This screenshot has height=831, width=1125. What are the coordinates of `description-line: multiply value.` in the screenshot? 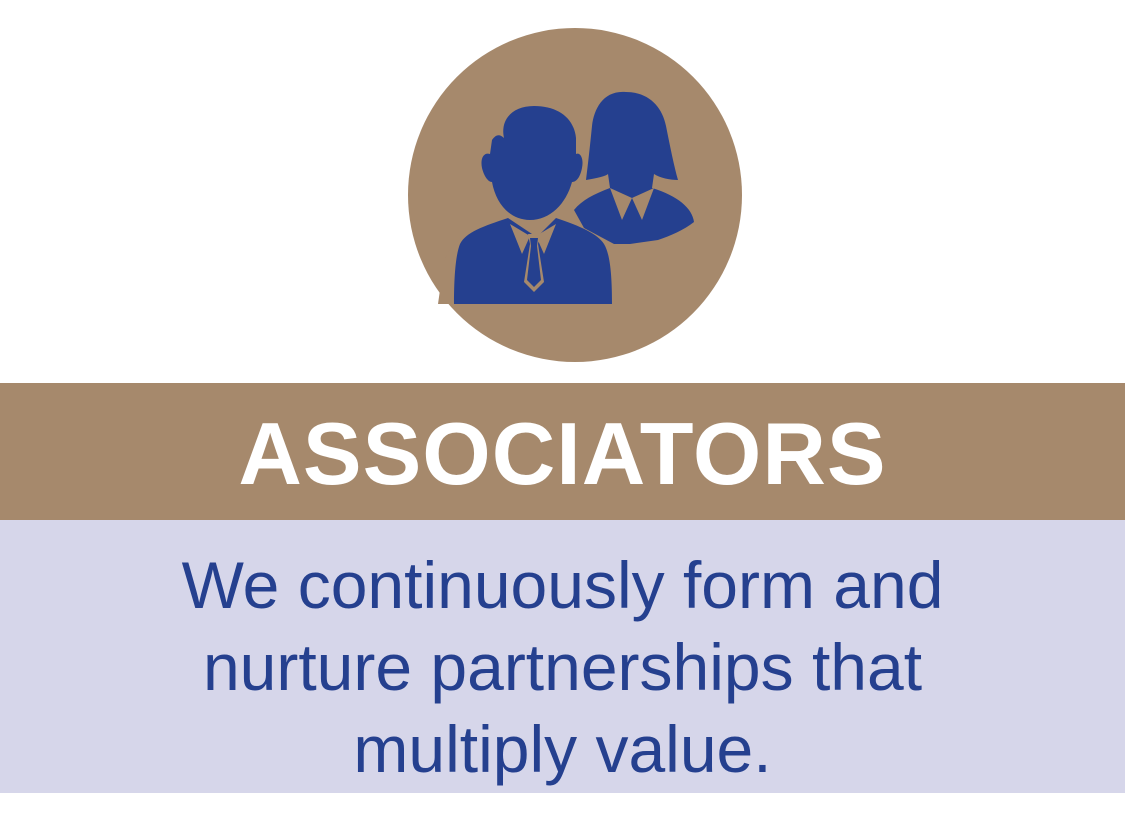 It's located at (562, 749).